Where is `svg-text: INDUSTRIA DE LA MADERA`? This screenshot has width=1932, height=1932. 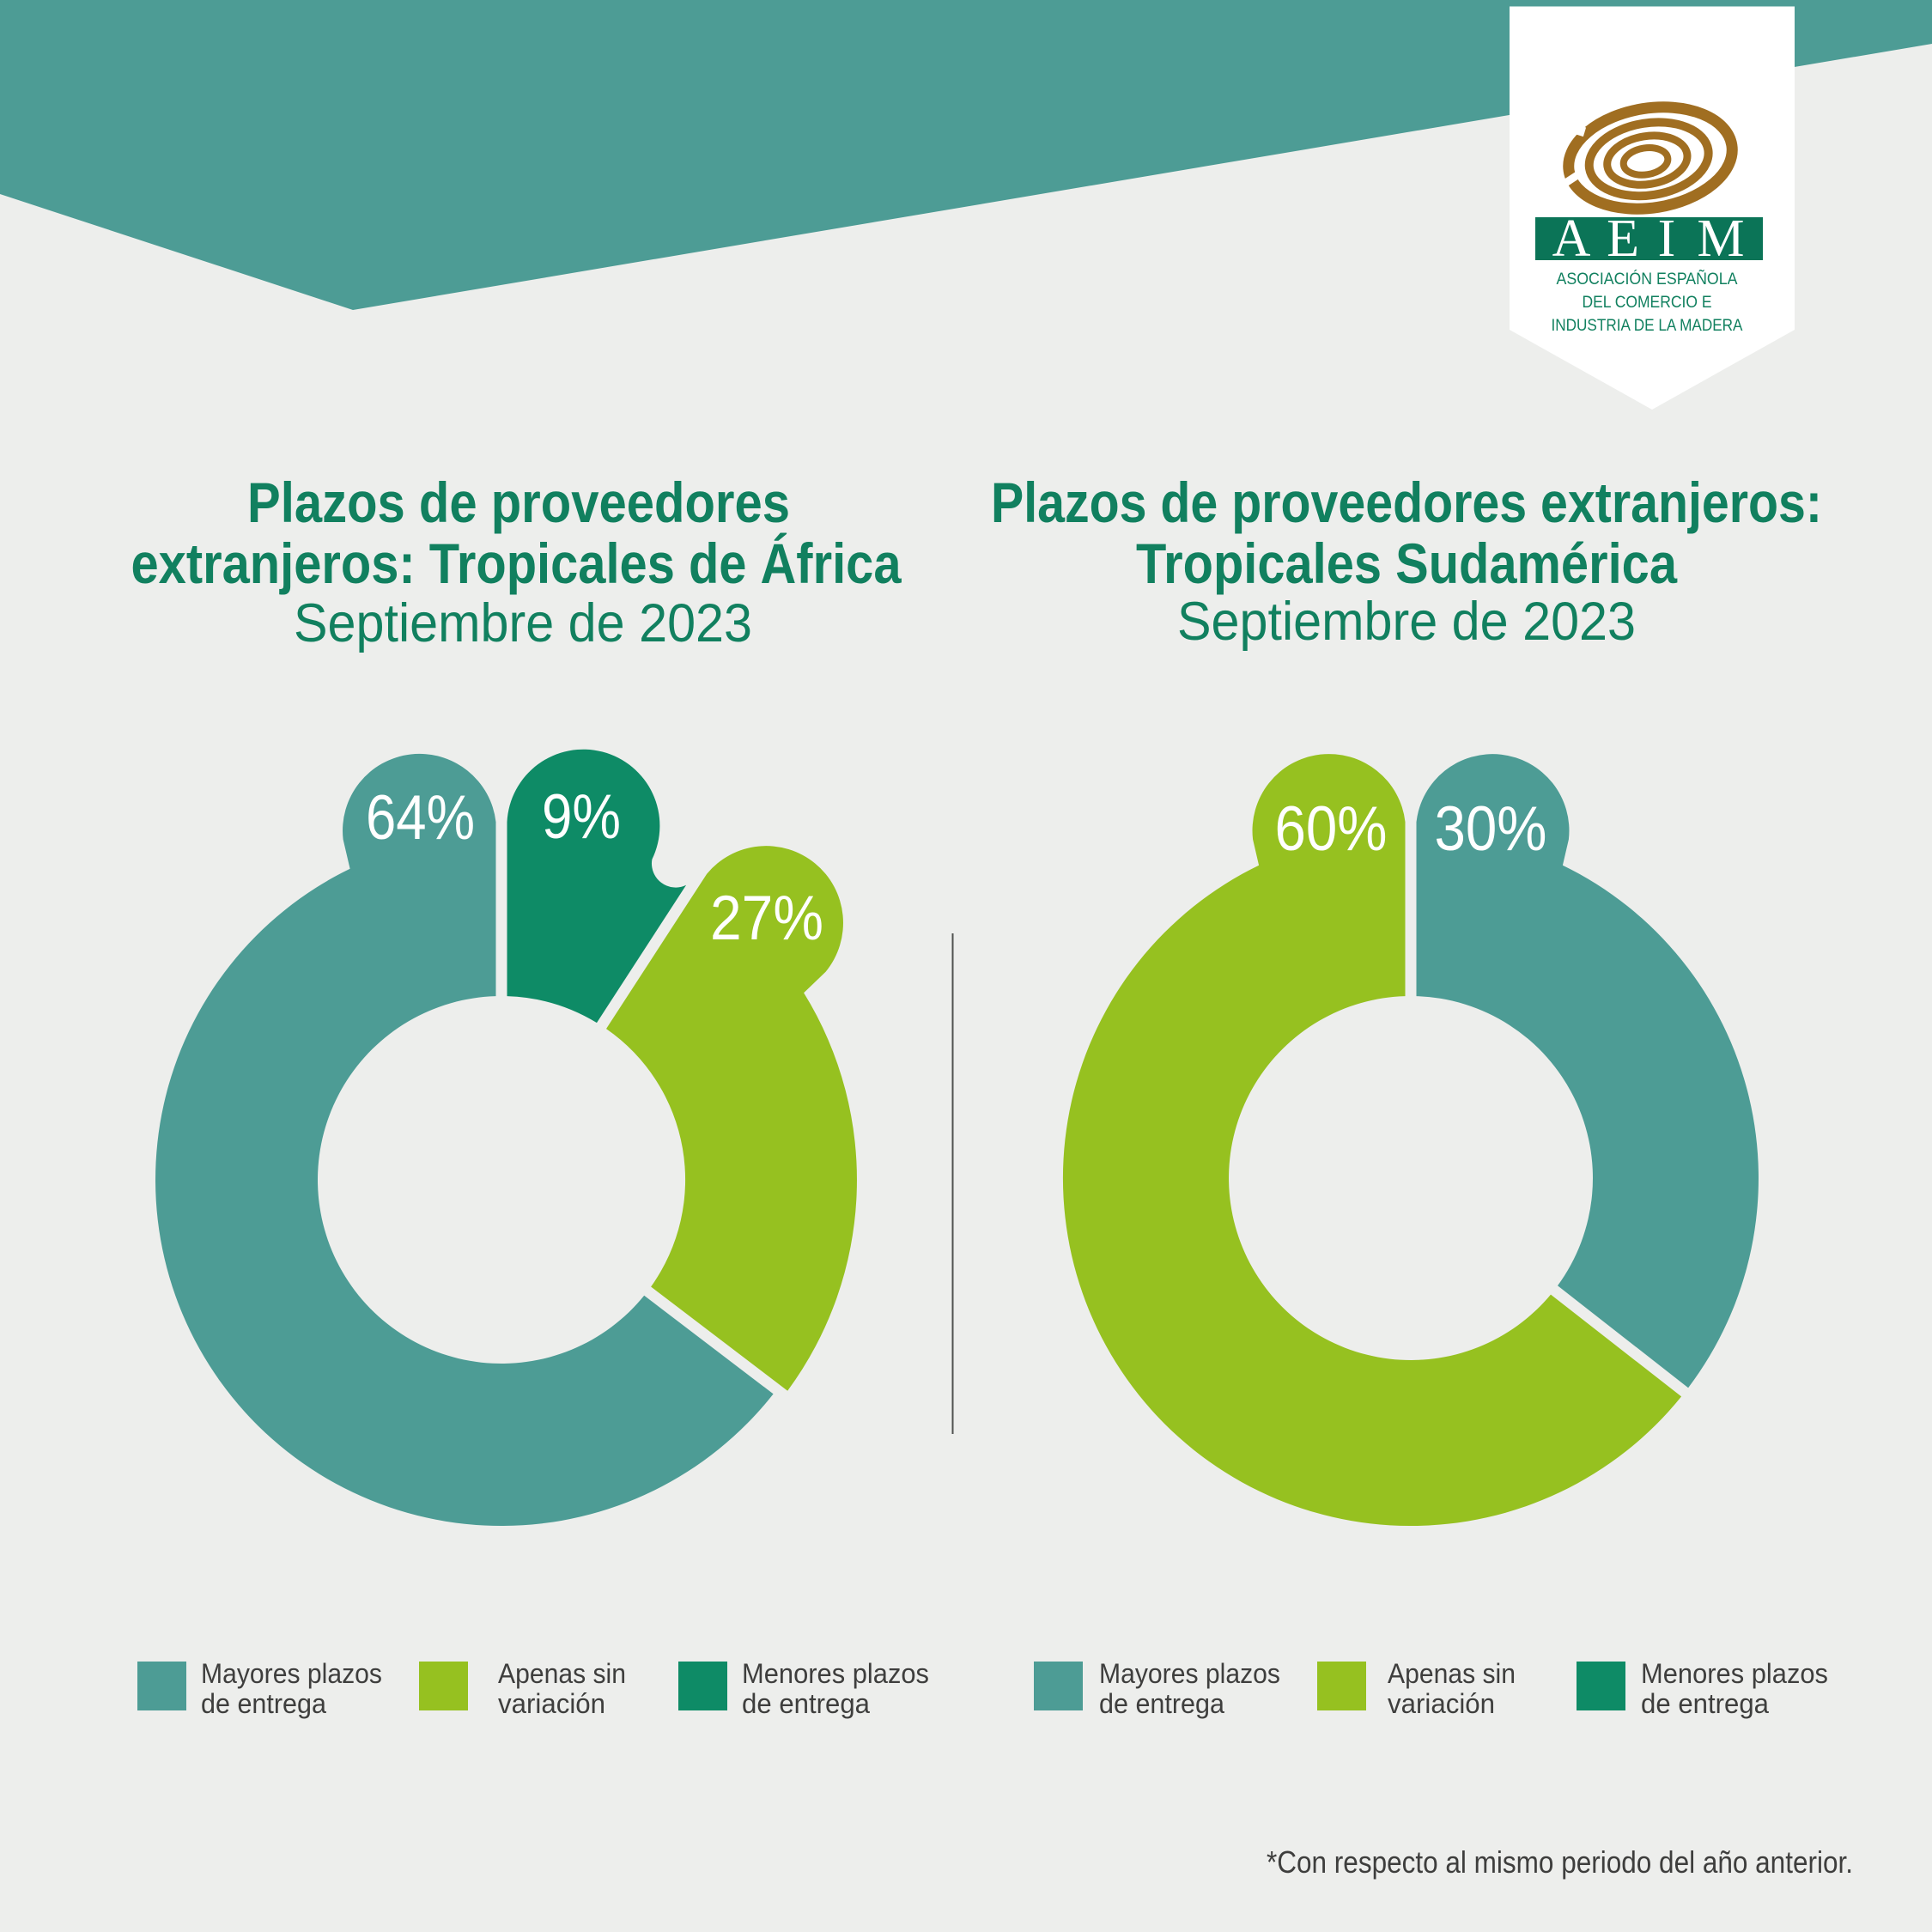
svg-text: INDUSTRIA DE LA MADERA is located at coordinates (1647, 326).